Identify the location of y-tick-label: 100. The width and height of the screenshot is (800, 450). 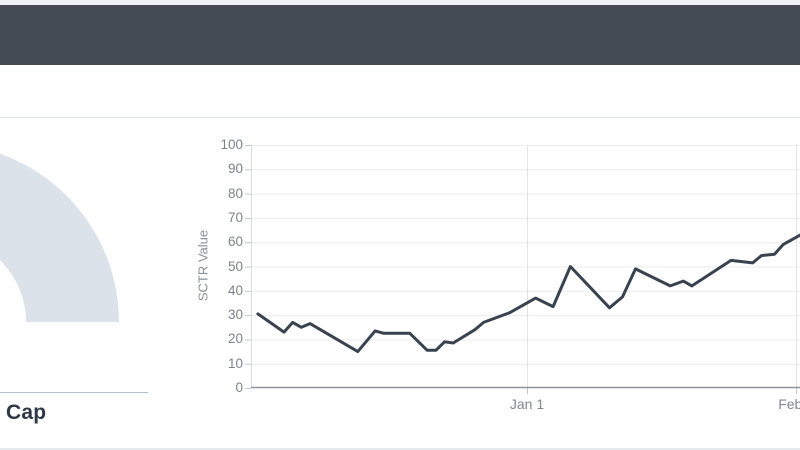
(231, 144).